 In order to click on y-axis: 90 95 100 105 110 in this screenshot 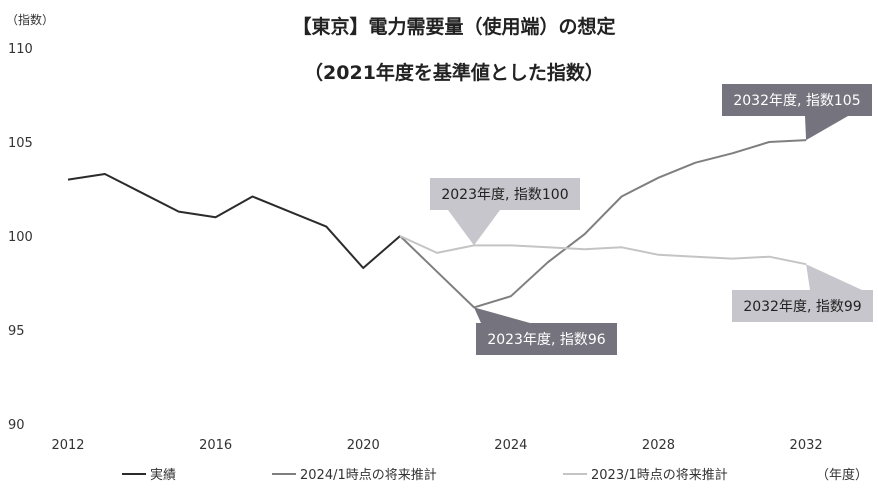, I will do `click(20, 237)`.